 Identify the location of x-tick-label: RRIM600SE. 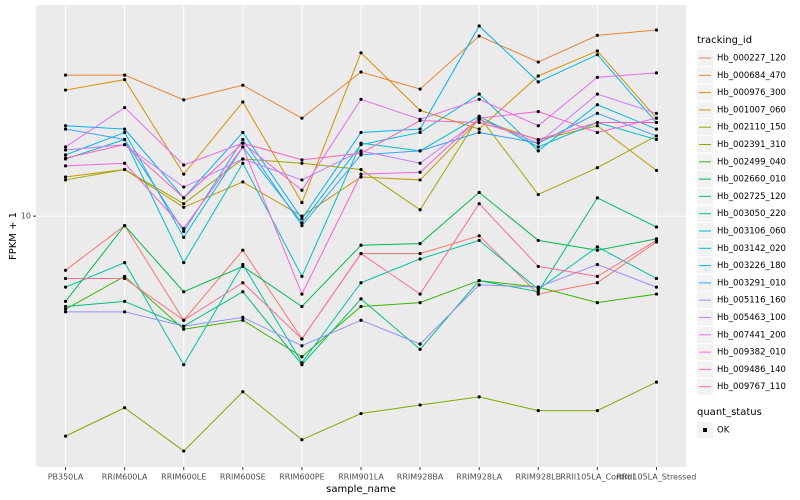
(243, 477).